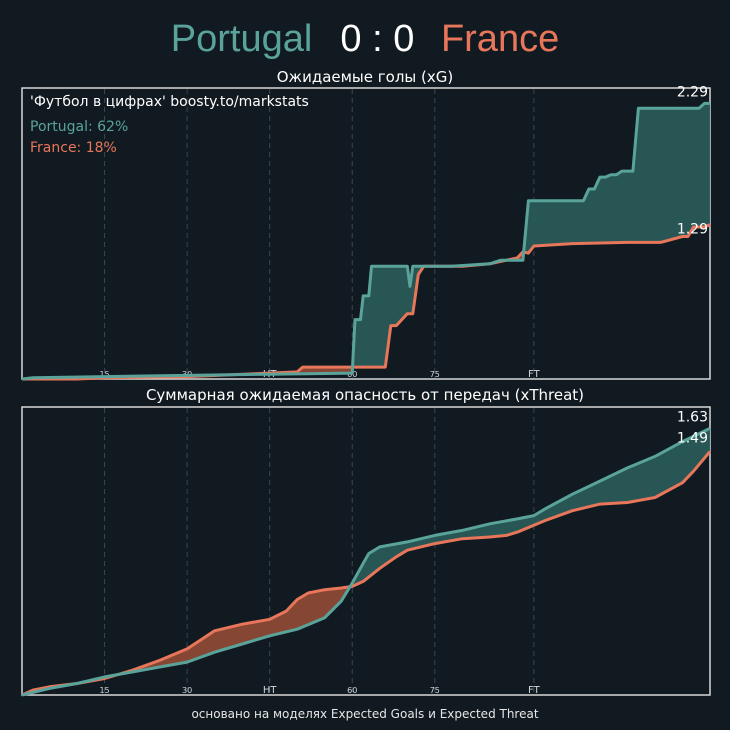 This screenshot has height=730, width=730. I want to click on away-score: 0, so click(404, 39).